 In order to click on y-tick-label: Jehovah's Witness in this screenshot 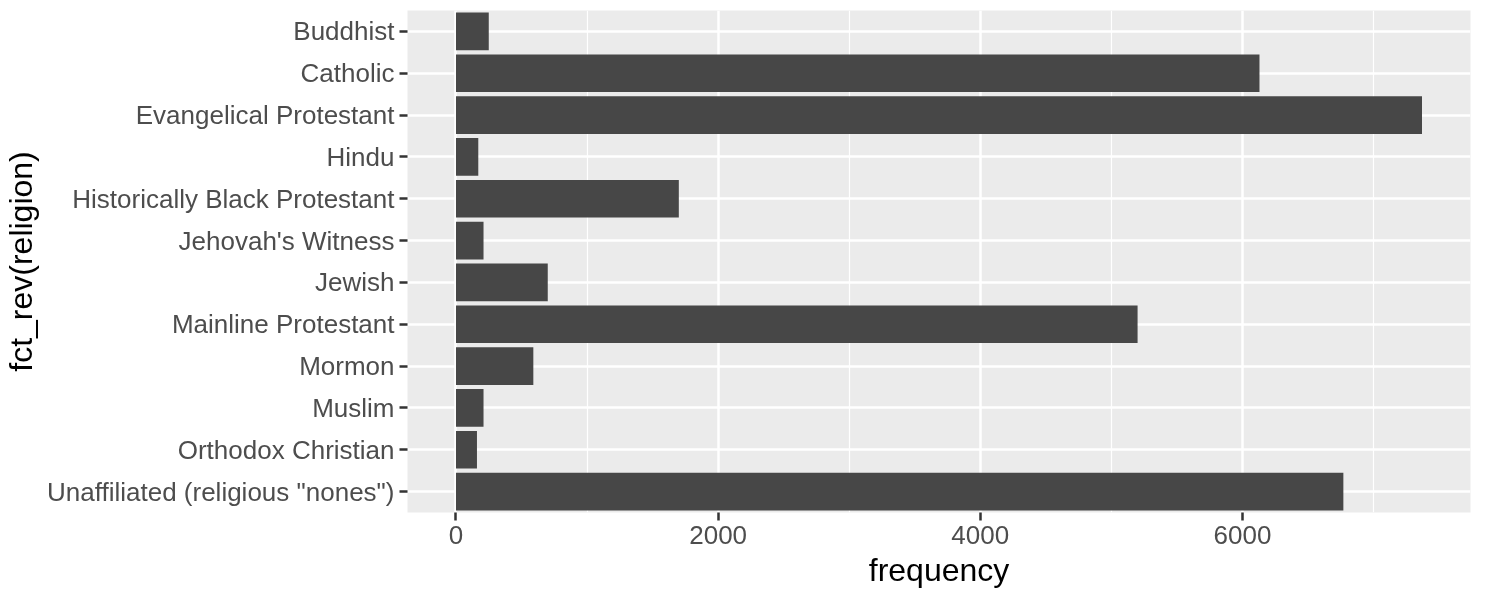, I will do `click(286, 240)`.